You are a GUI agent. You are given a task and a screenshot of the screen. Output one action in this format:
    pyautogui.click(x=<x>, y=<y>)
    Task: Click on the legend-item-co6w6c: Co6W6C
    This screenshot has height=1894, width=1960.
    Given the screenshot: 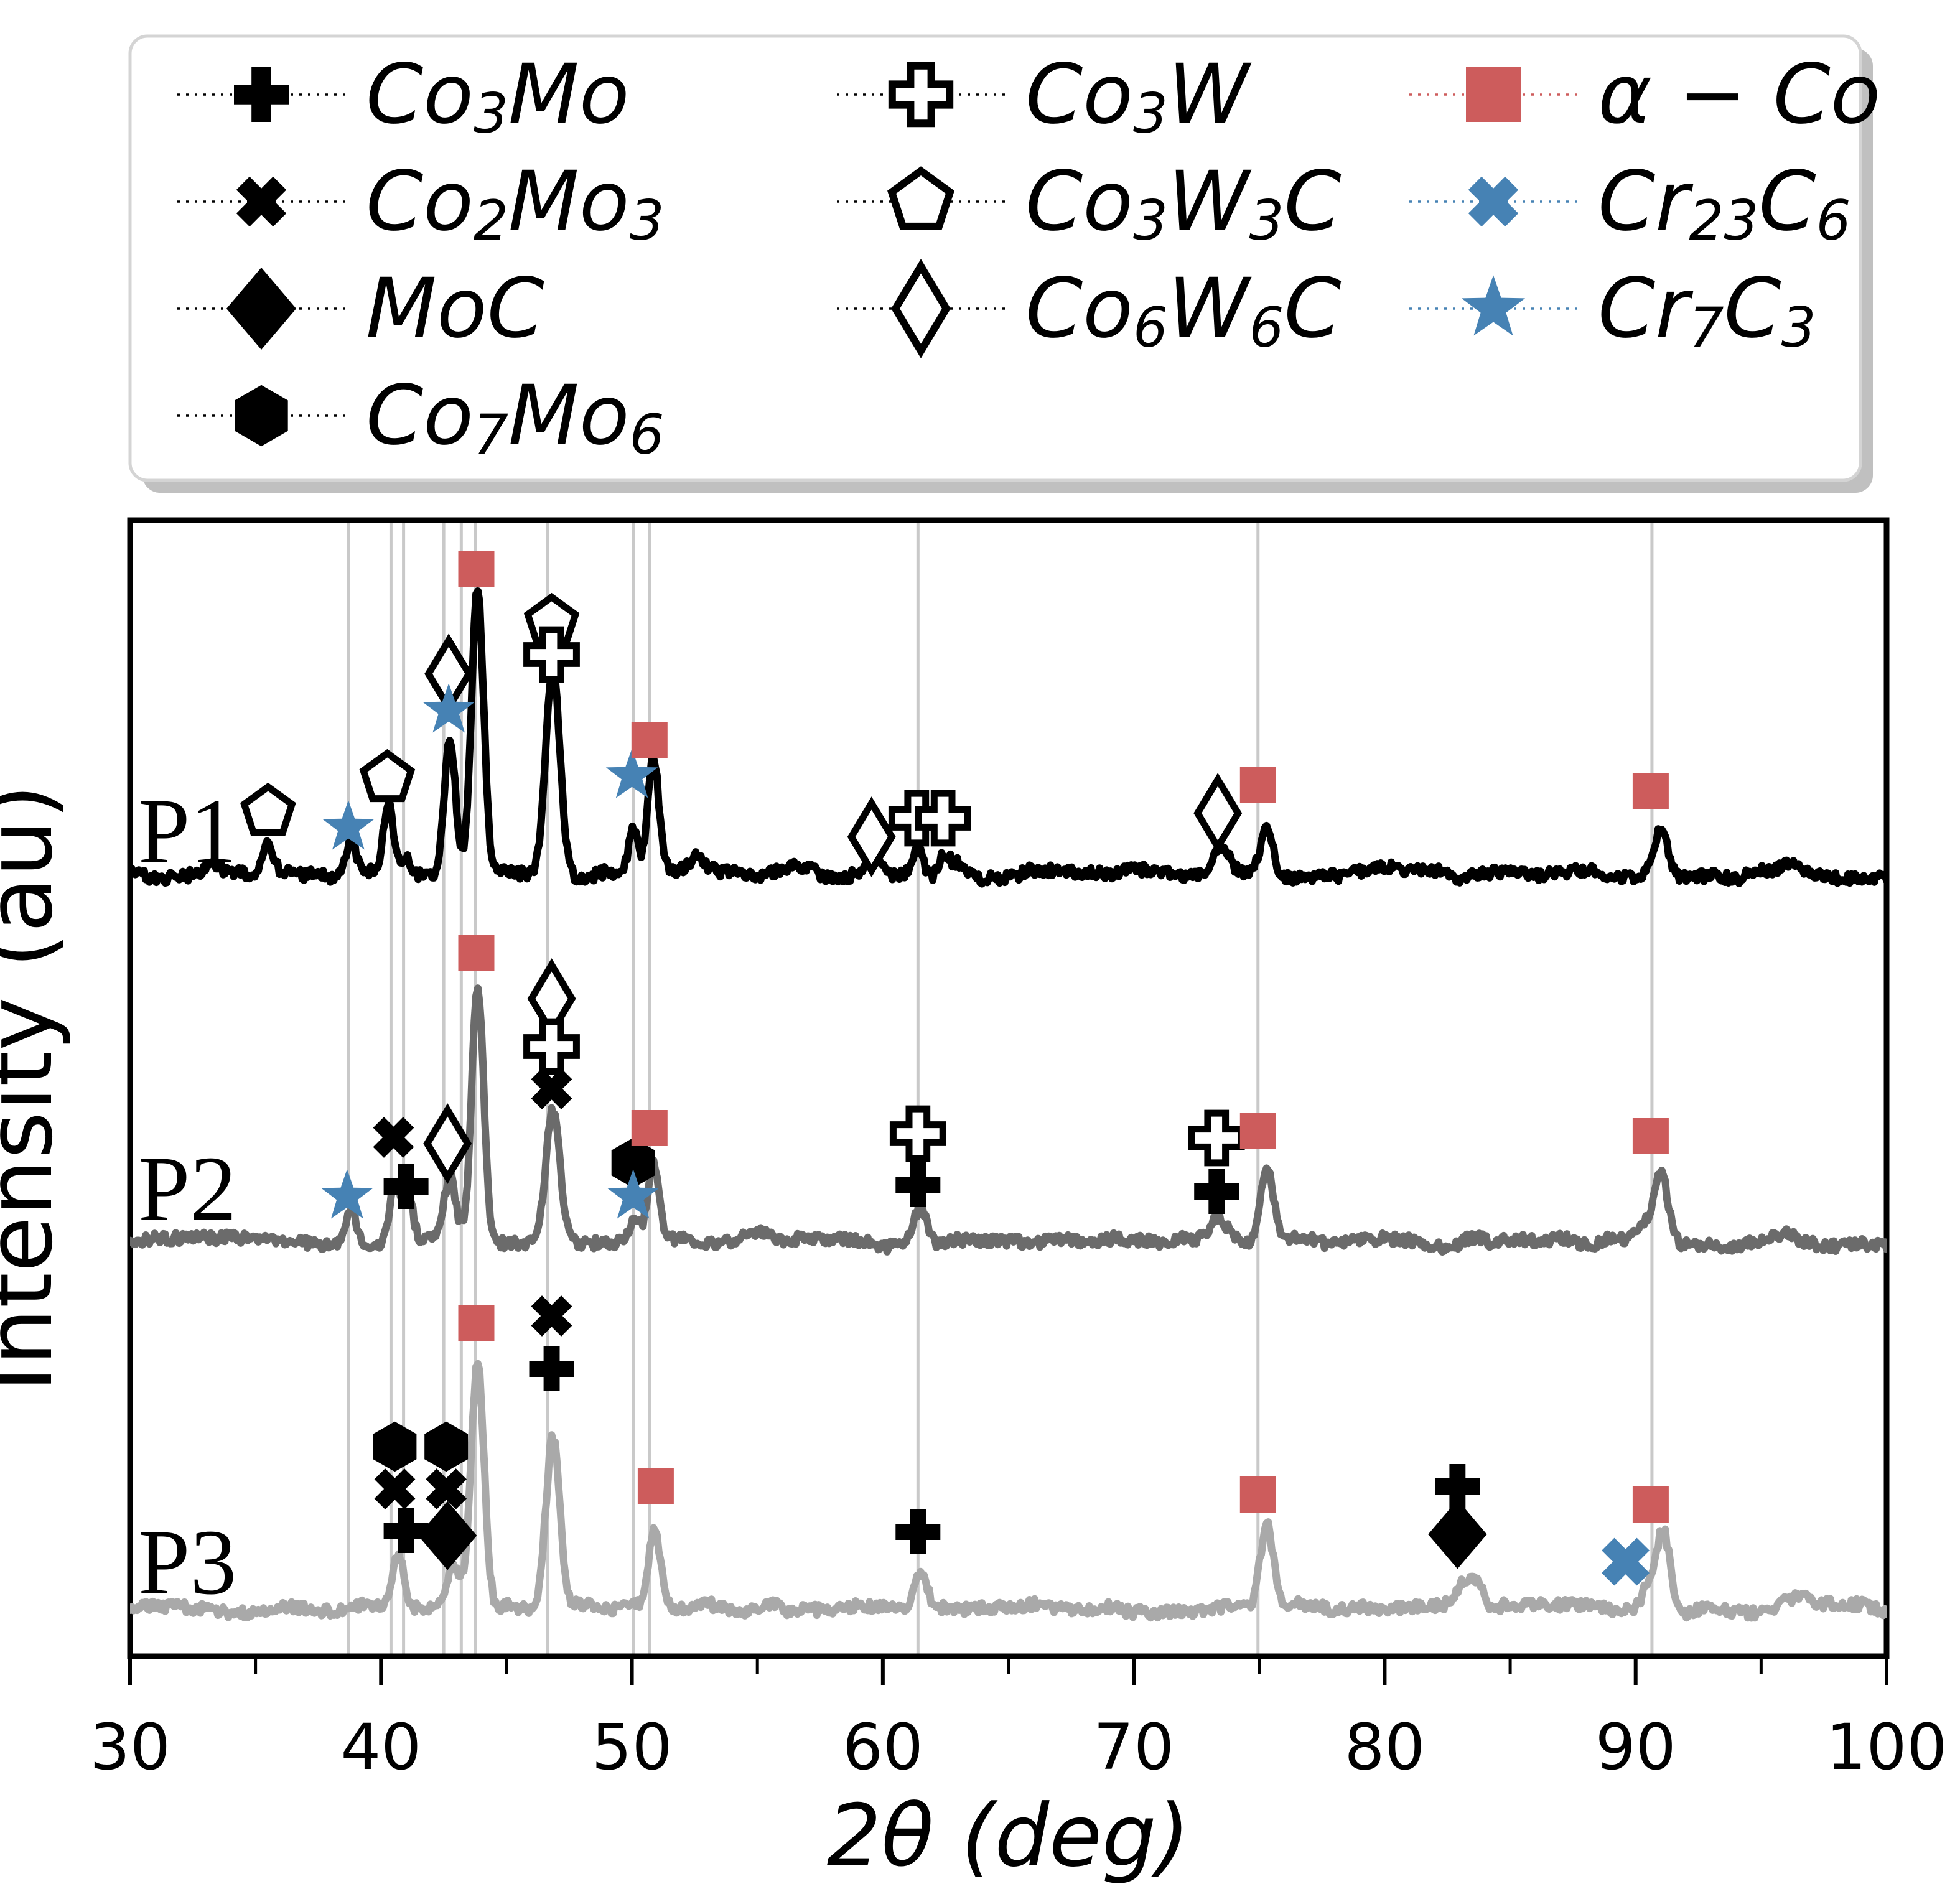 What is the action you would take?
    pyautogui.click(x=1089, y=309)
    